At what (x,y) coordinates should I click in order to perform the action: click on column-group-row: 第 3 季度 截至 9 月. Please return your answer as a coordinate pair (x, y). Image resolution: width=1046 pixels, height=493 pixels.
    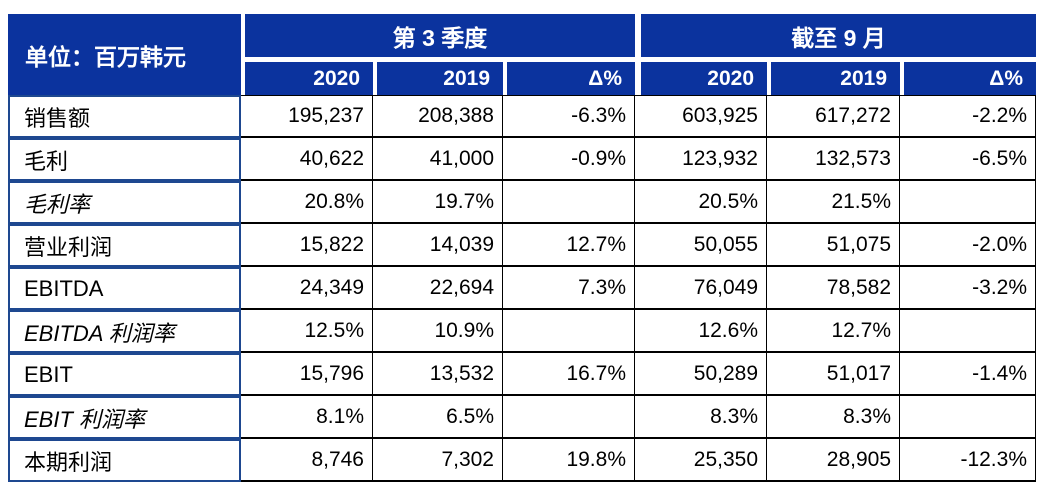
    Looking at the image, I should click on (638, 35).